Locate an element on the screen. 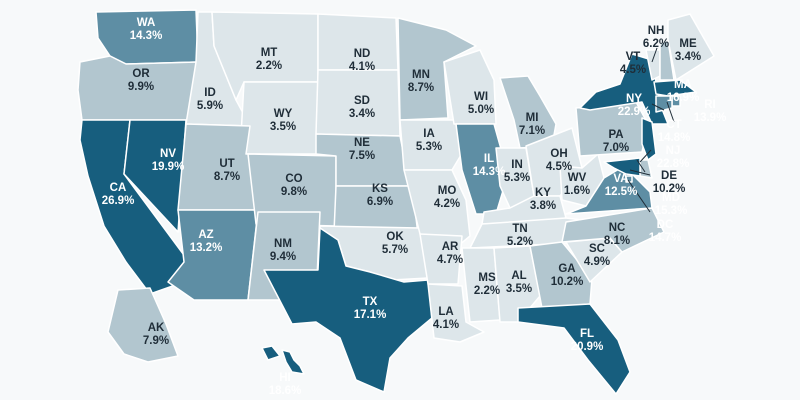 Image resolution: width=800 pixels, height=400 pixels. state-abbrev: NC is located at coordinates (617, 228).